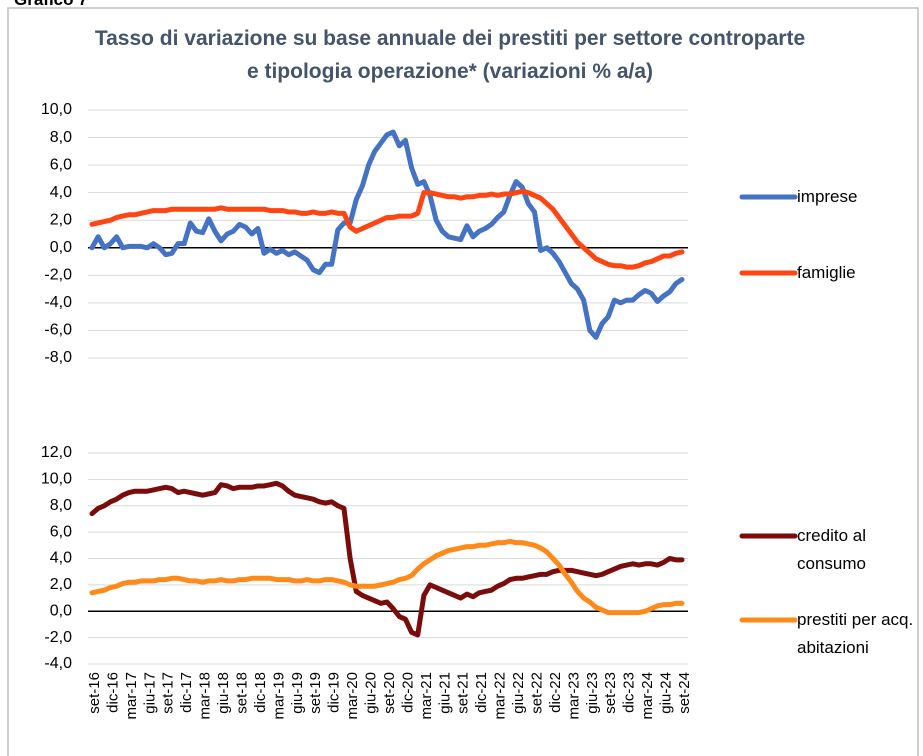 The image size is (923, 756). I want to click on x-tick-label: giu-21, so click(444, 693).